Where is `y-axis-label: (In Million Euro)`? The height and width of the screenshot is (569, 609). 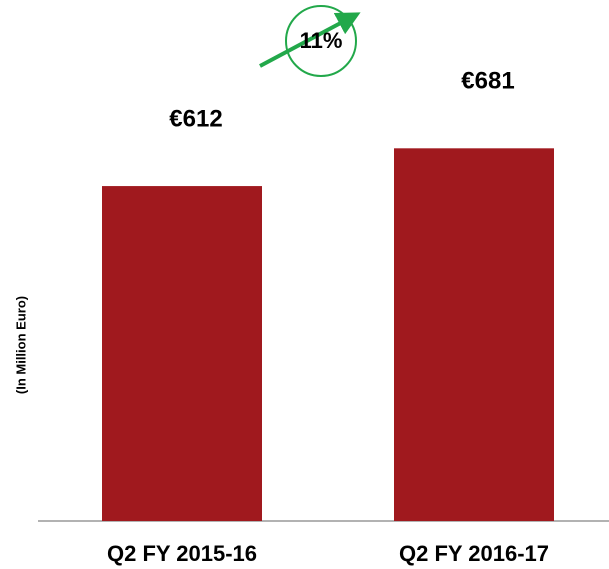
y-axis-label: (In Million Euro) is located at coordinates (20, 345).